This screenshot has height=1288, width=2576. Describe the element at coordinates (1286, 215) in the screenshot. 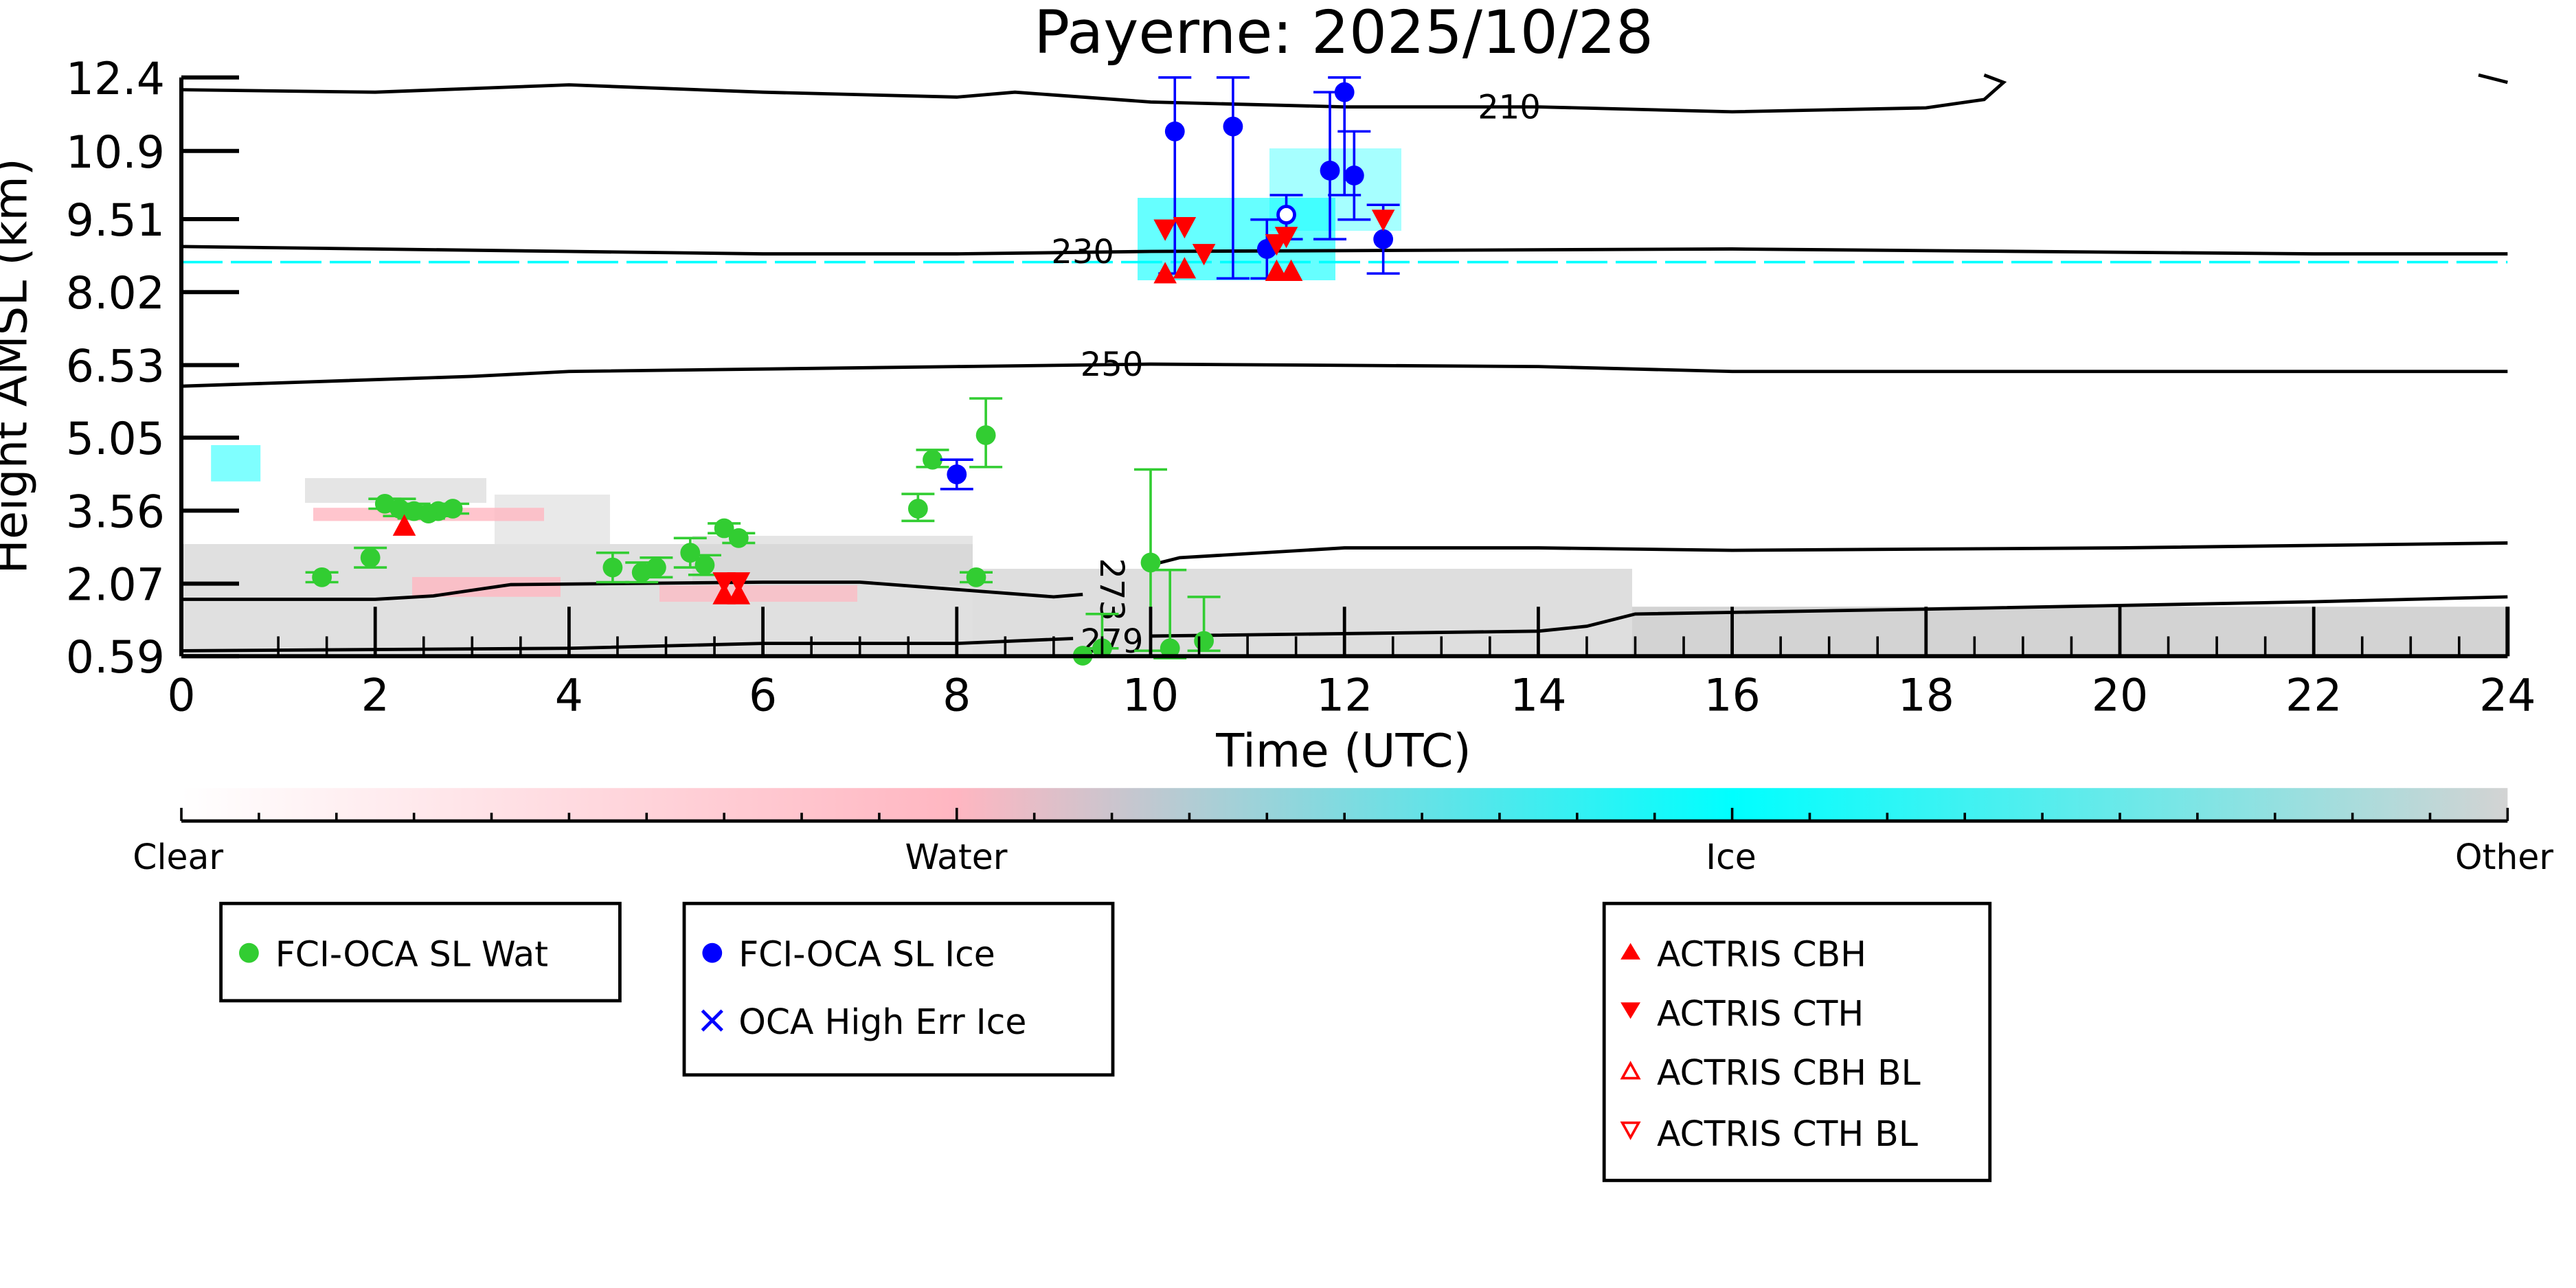

I see `data-point-open-circle` at that location.